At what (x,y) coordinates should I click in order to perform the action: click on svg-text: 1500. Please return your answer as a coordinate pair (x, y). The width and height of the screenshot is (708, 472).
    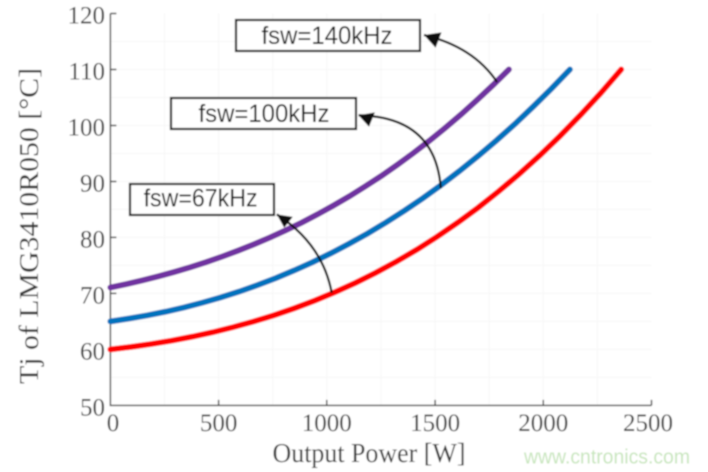
    Looking at the image, I should click on (435, 423).